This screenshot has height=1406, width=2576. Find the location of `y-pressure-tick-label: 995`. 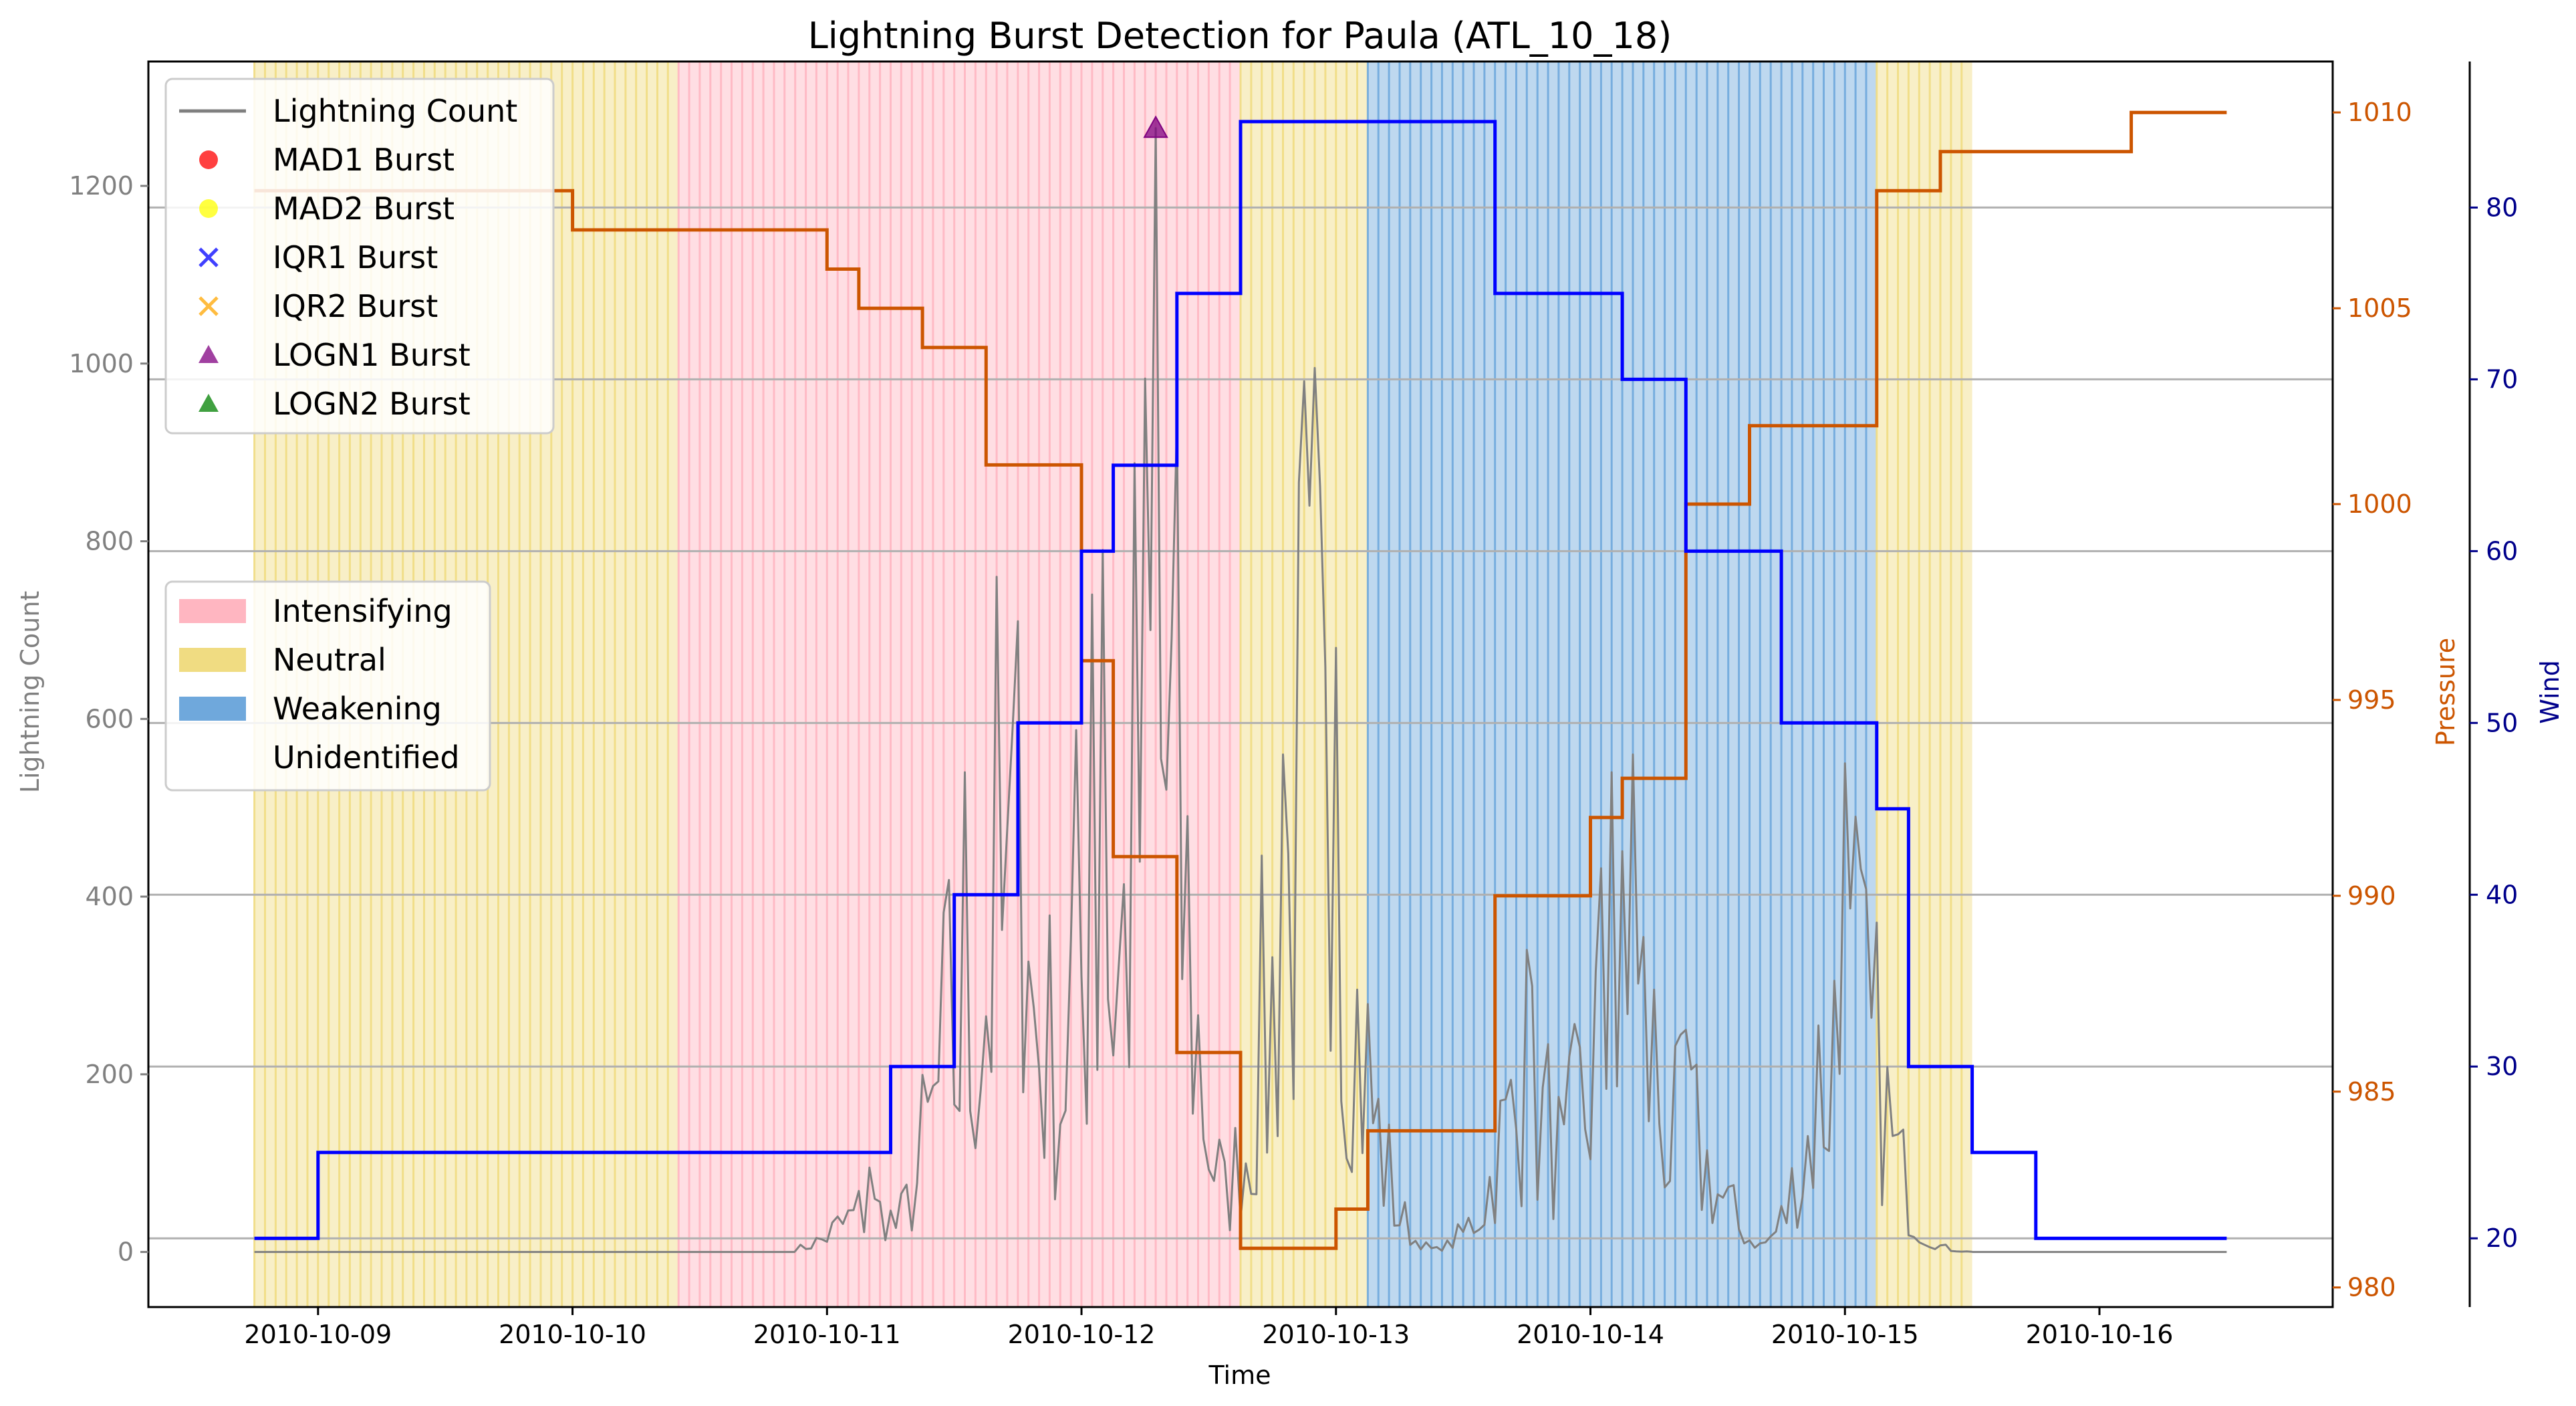

y-pressure-tick-label: 995 is located at coordinates (2372, 700).